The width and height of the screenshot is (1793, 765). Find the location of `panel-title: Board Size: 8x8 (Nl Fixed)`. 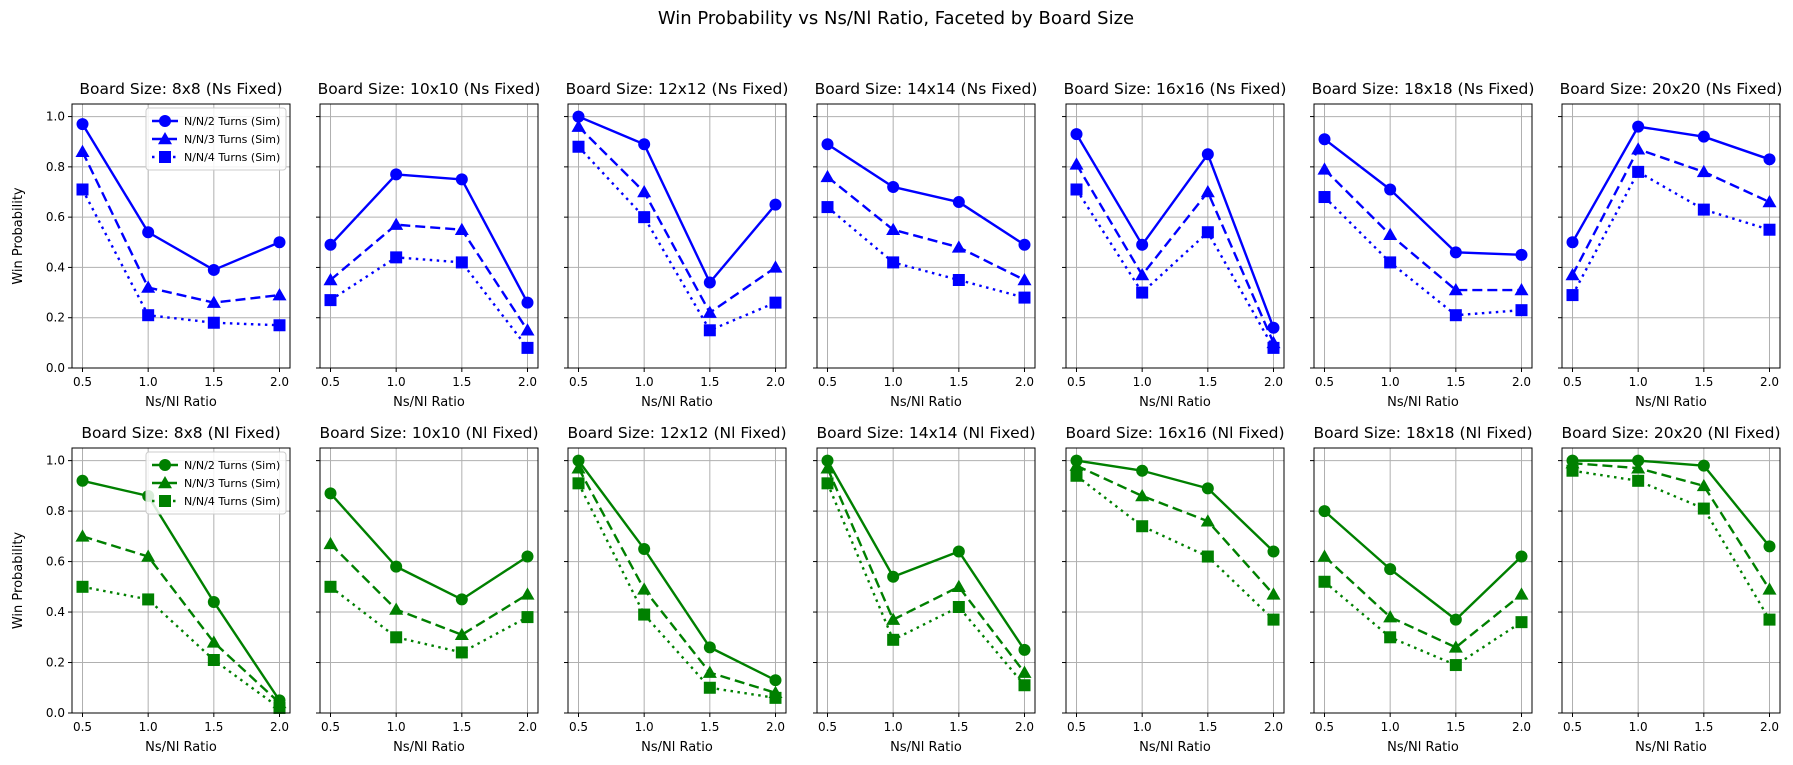

panel-title: Board Size: 8x8 (Nl Fixed) is located at coordinates (180, 433).